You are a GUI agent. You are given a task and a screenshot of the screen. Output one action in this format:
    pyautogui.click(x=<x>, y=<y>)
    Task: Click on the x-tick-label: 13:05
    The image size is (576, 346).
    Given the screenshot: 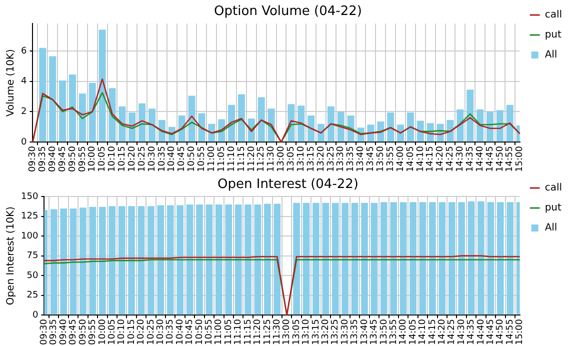 What is the action you would take?
    pyautogui.click(x=297, y=332)
    